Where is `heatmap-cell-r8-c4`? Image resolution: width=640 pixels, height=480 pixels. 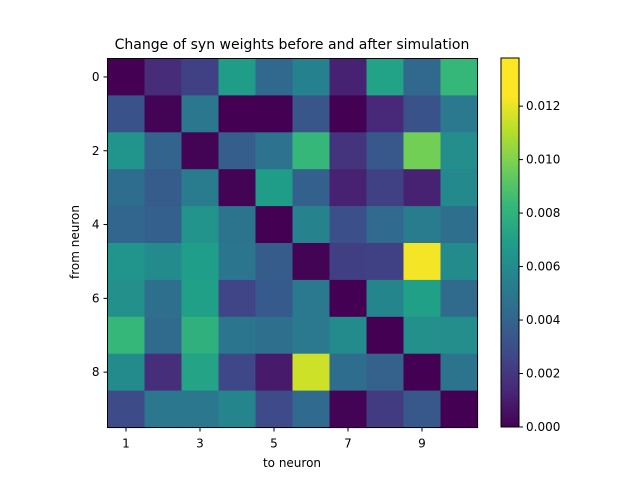 heatmap-cell-r8-c4 is located at coordinates (274, 372).